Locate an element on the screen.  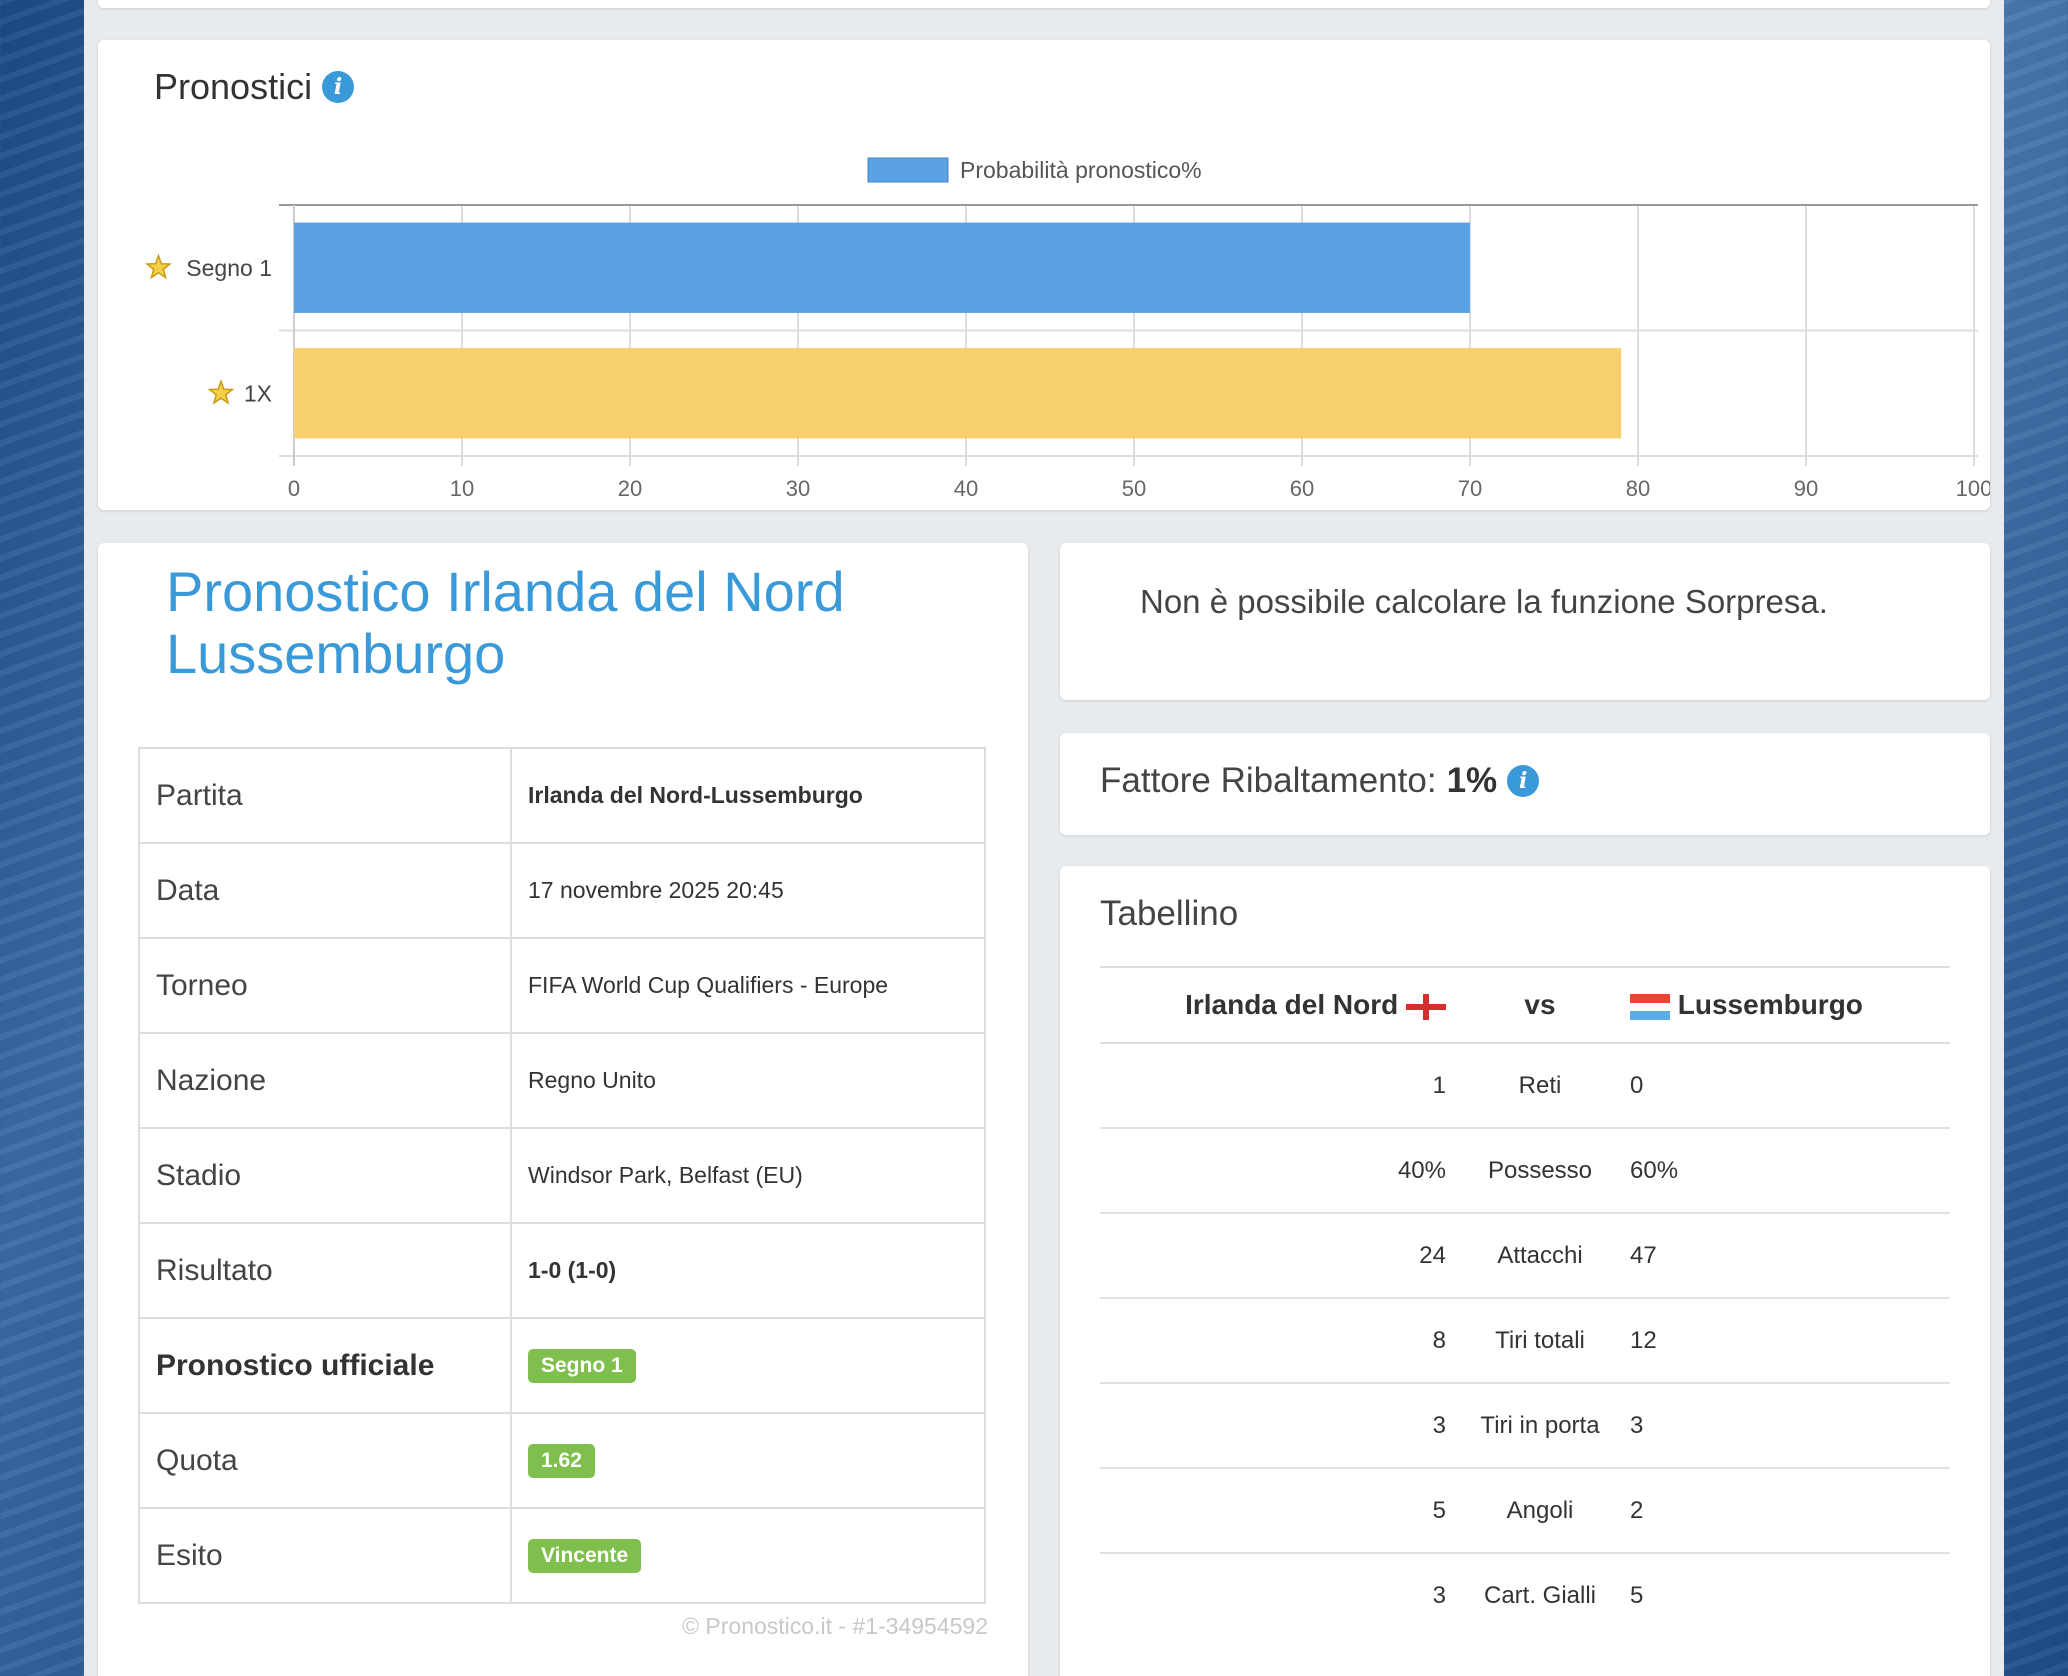
home-team-name: Irlanda del Nord is located at coordinates (1292, 1004).